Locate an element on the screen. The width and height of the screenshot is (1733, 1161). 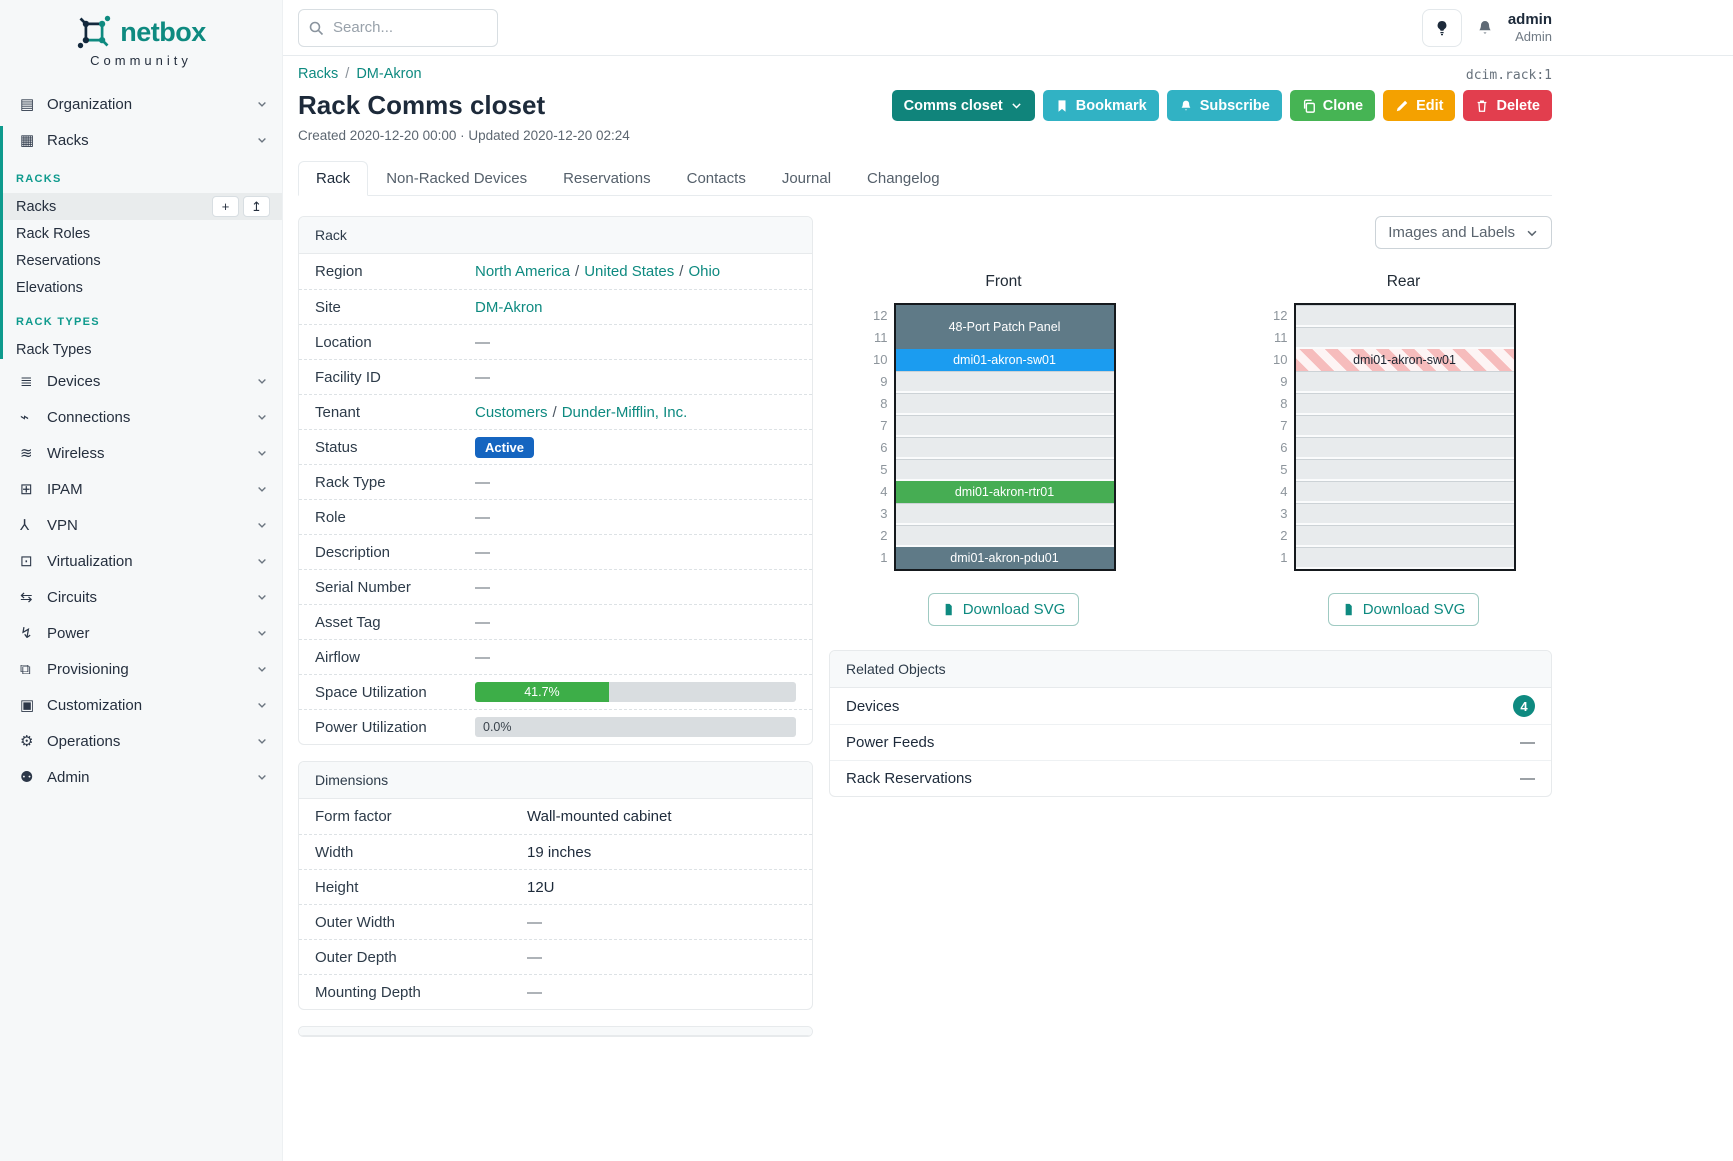
link-ohio: Ohio is located at coordinates (704, 271).